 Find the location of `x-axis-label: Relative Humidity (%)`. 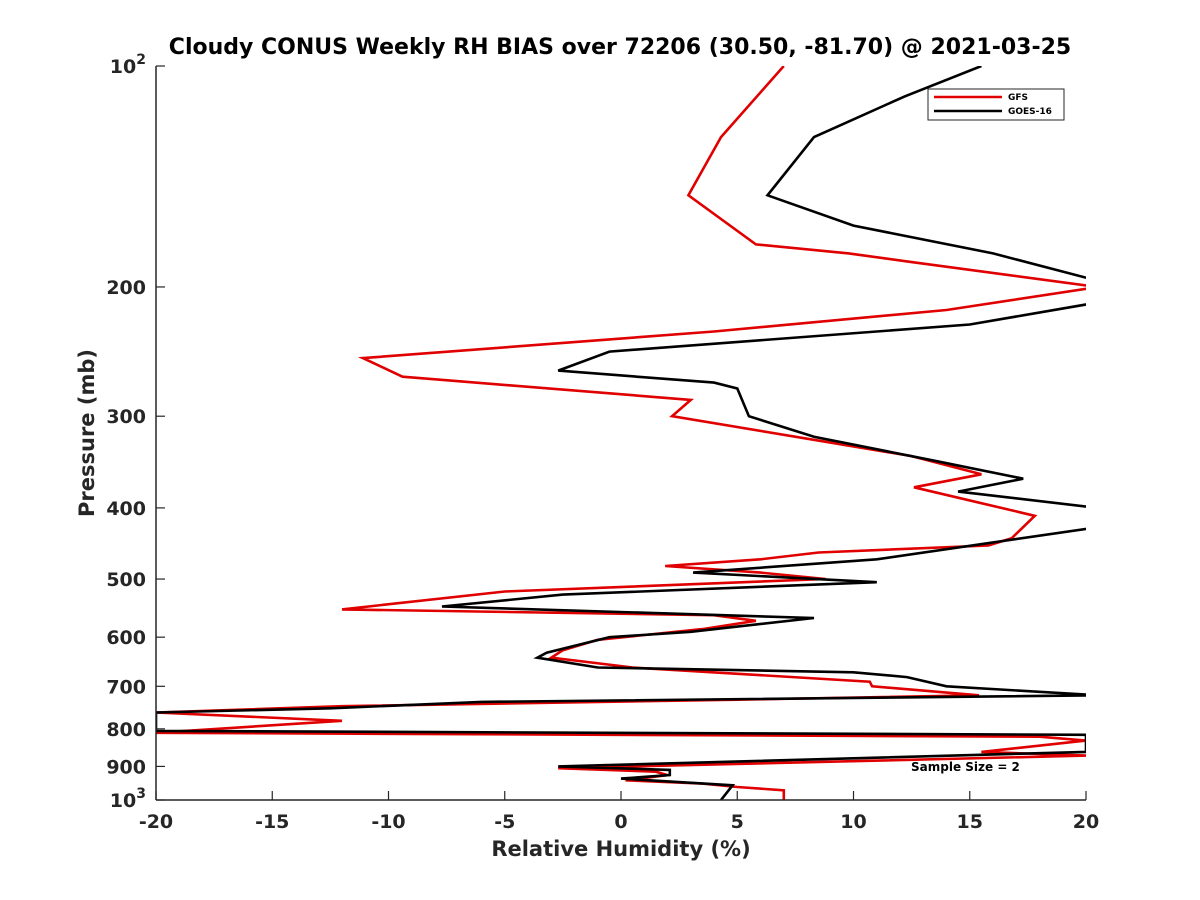

x-axis-label: Relative Humidity (%) is located at coordinates (620, 849).